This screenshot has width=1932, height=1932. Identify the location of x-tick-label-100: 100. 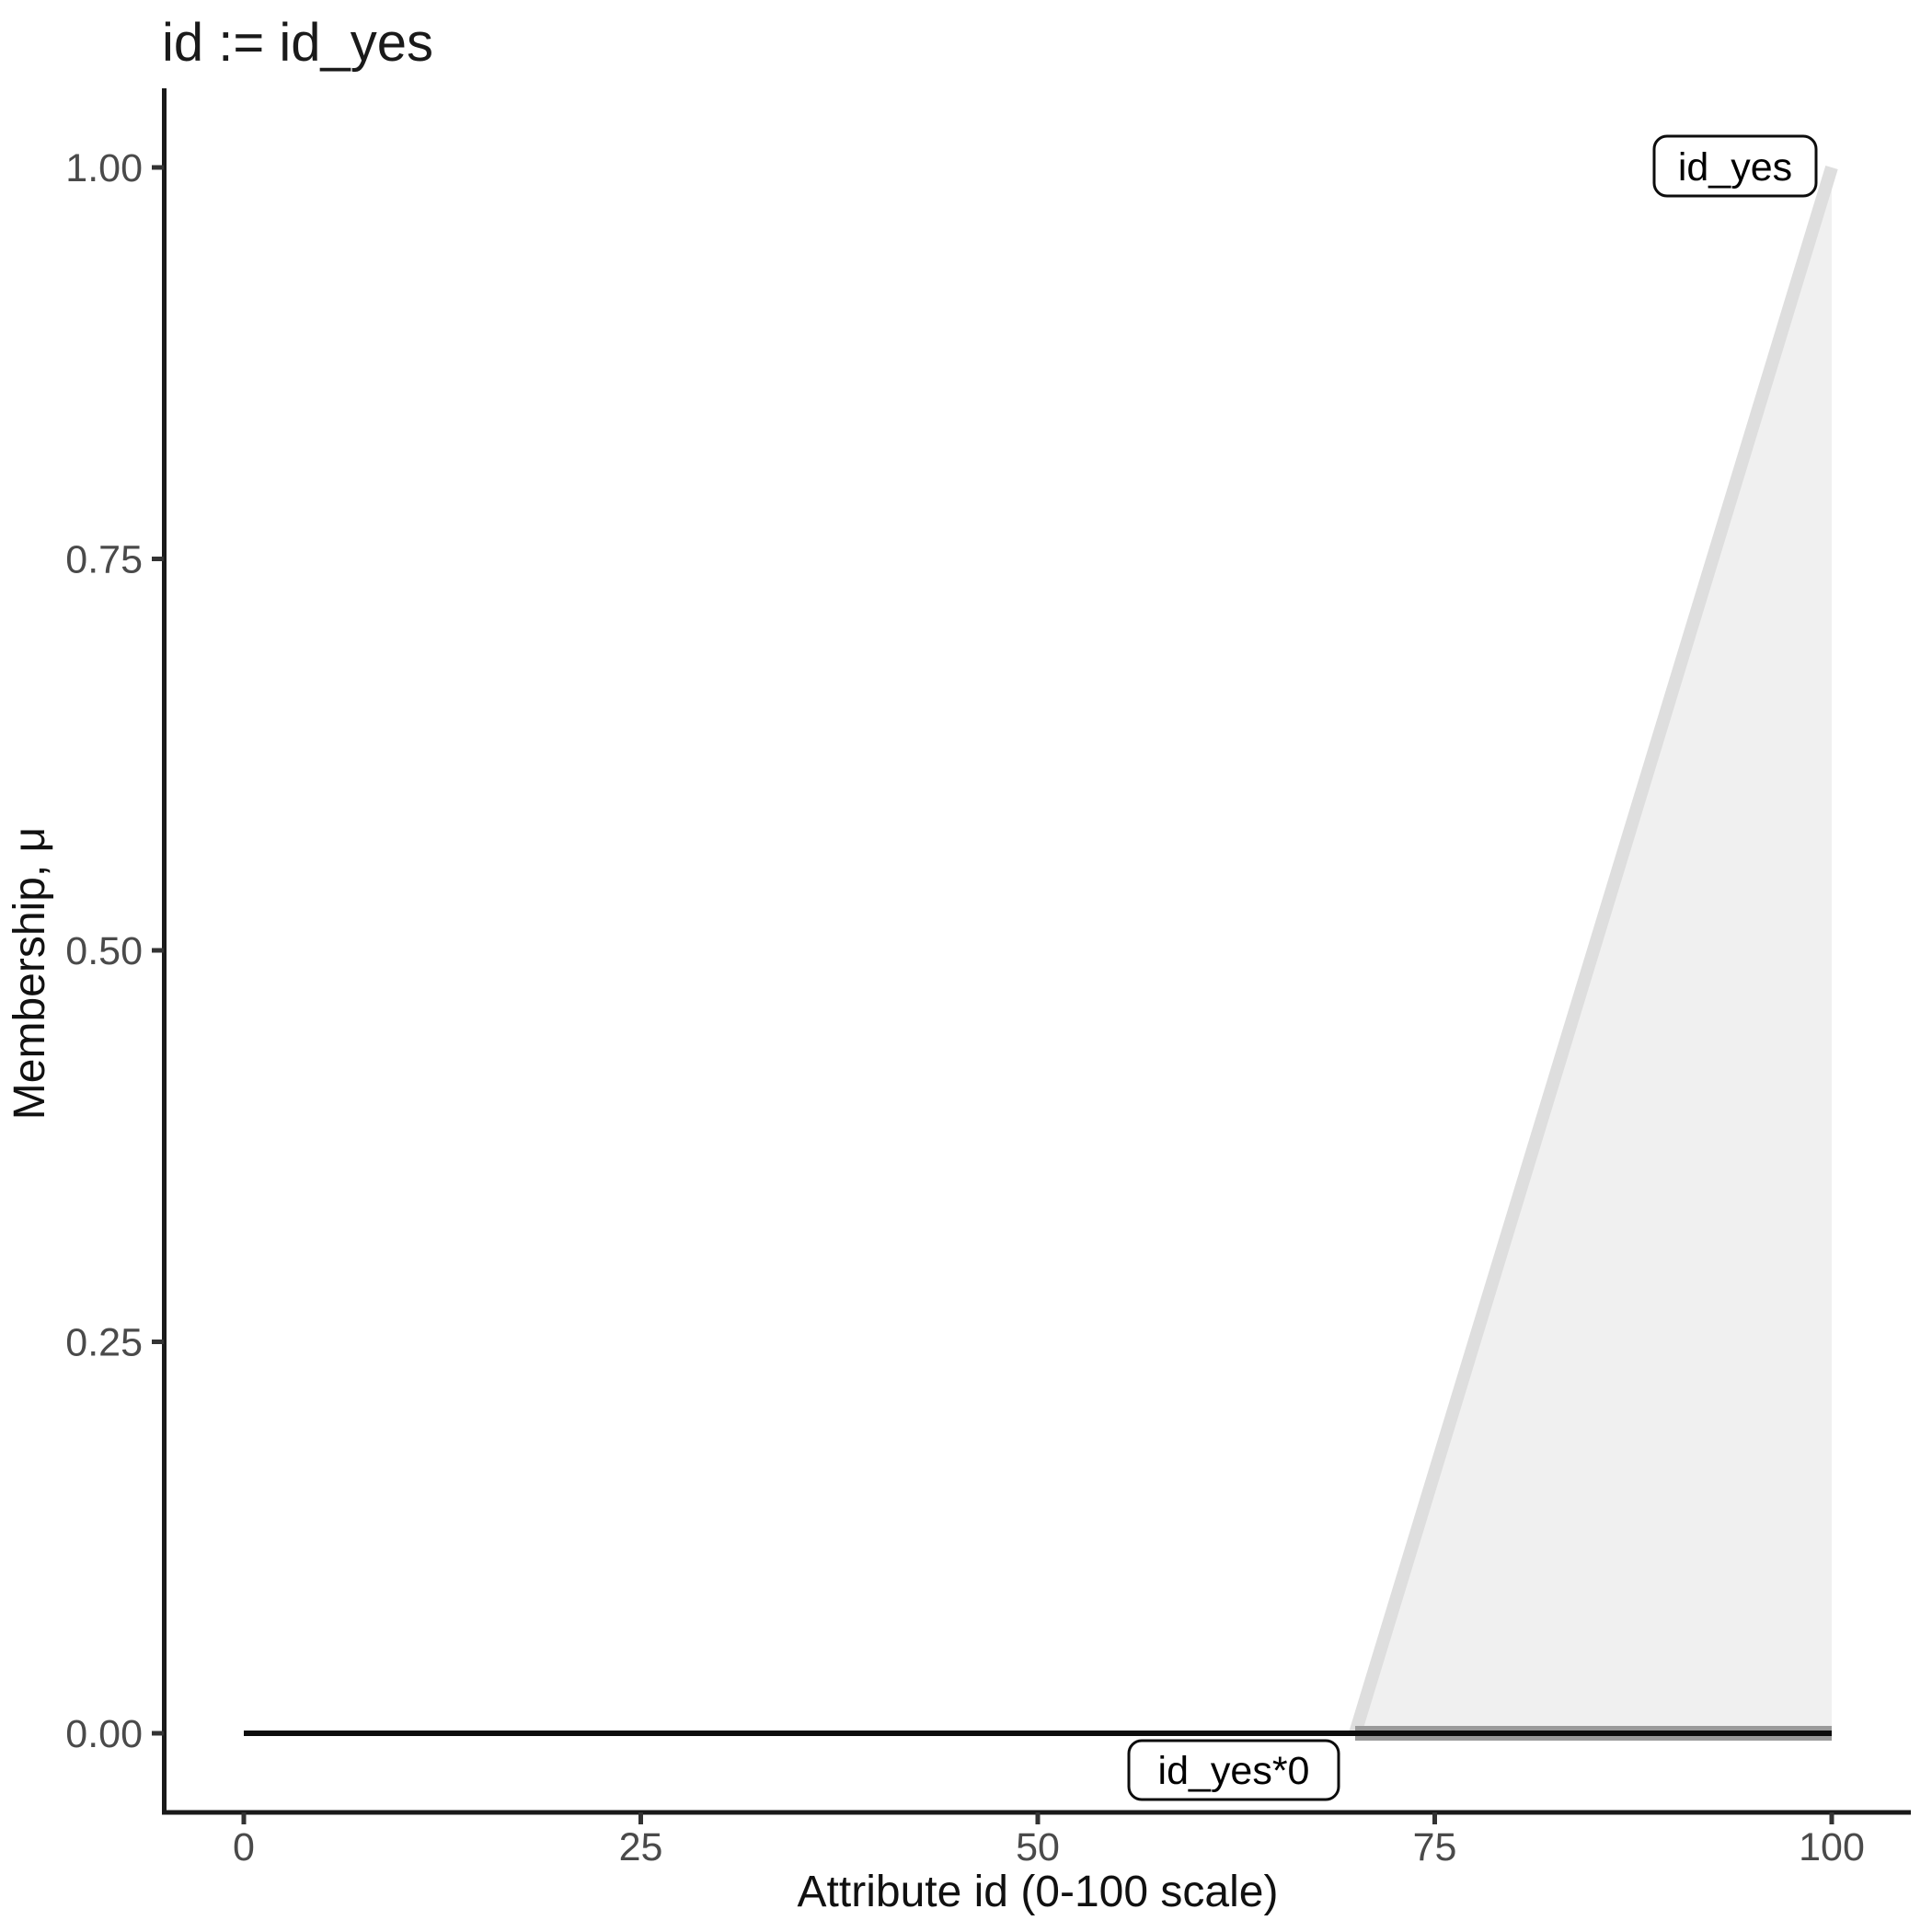
(1832, 1847).